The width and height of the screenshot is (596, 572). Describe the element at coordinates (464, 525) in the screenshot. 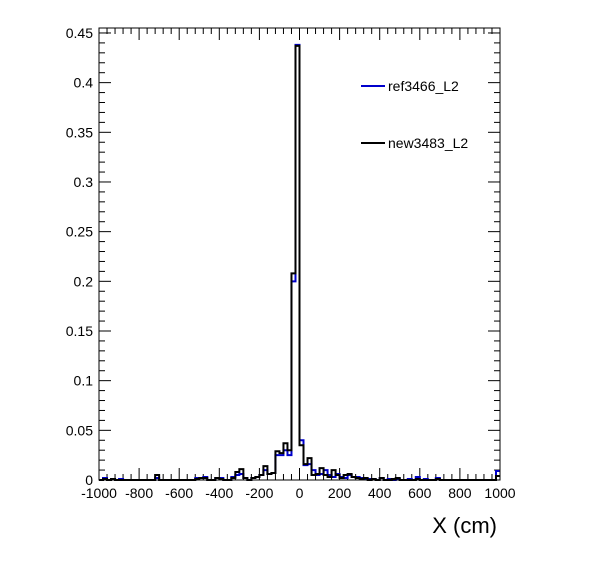

I see `x-axis-title: X (cm)` at that location.